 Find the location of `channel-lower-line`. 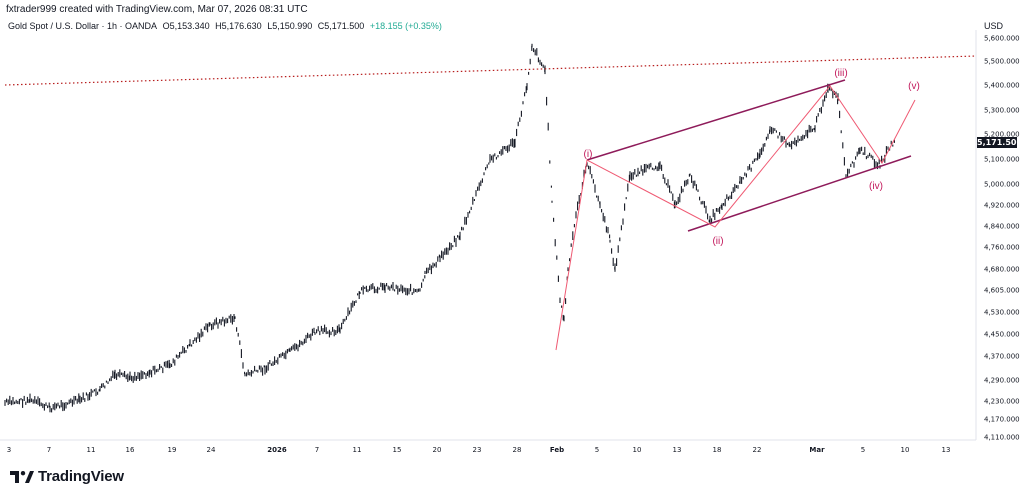

channel-lower-line is located at coordinates (799, 193).